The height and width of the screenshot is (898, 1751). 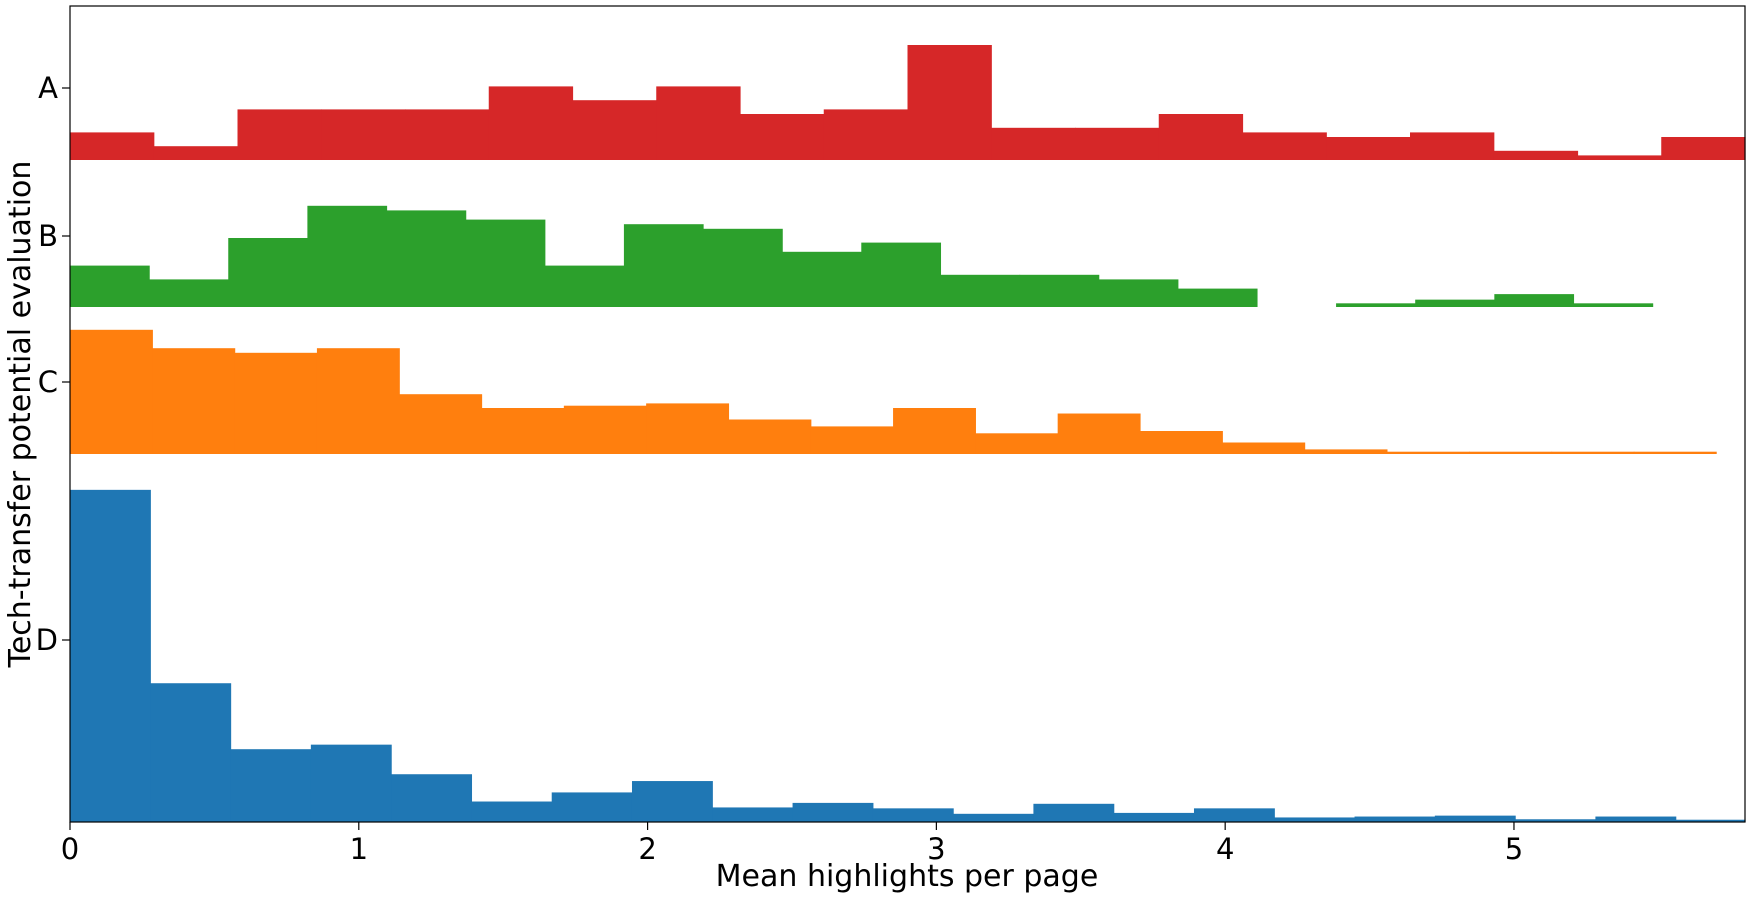 What do you see at coordinates (53, 364) in the screenshot?
I see `y-axis-ticks: A B C D` at bounding box center [53, 364].